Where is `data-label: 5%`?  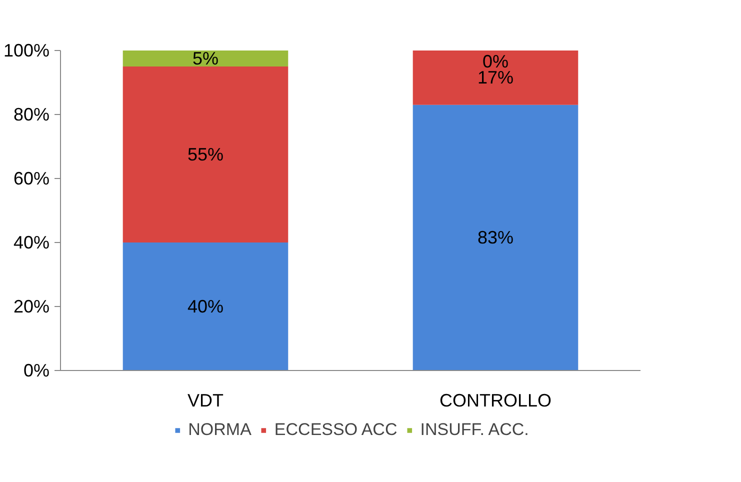 data-label: 5% is located at coordinates (205, 58).